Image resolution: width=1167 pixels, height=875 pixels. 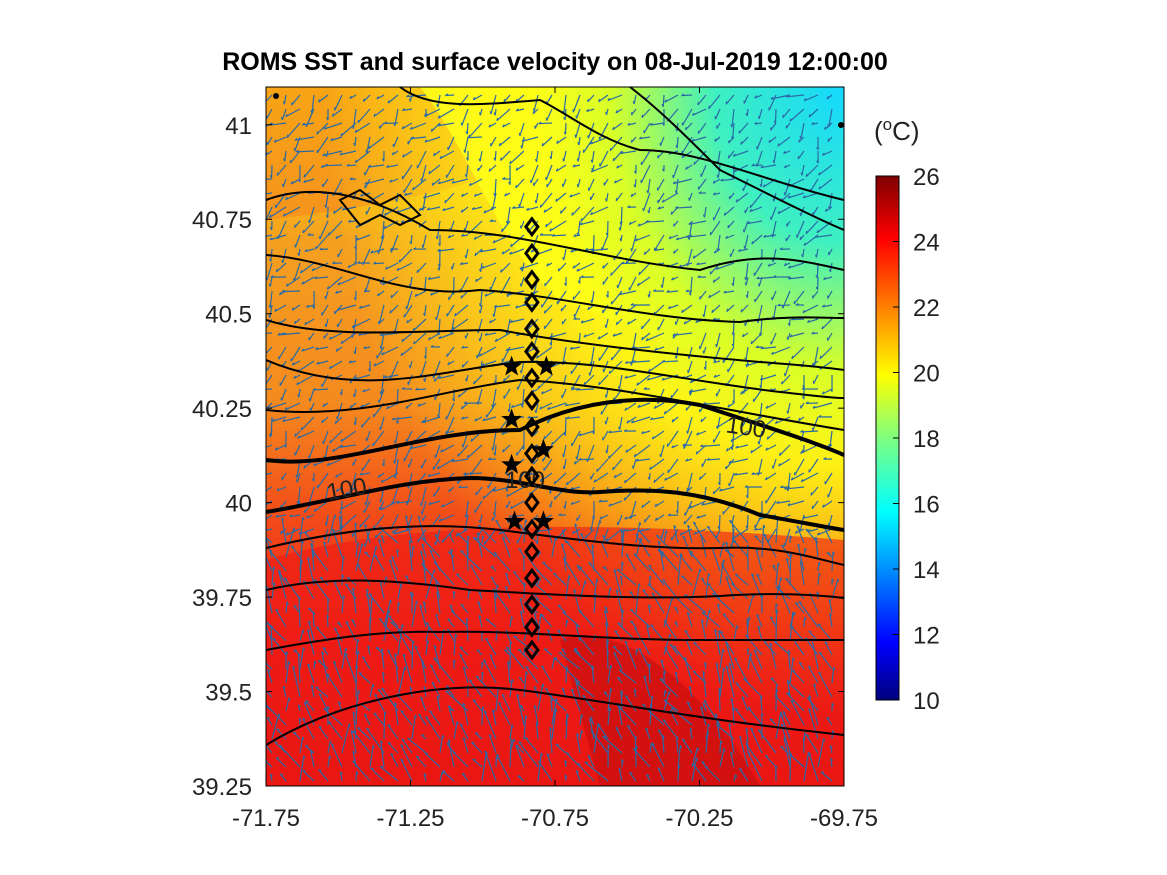 What do you see at coordinates (546, 365) in the screenshot?
I see `star-marker` at bounding box center [546, 365].